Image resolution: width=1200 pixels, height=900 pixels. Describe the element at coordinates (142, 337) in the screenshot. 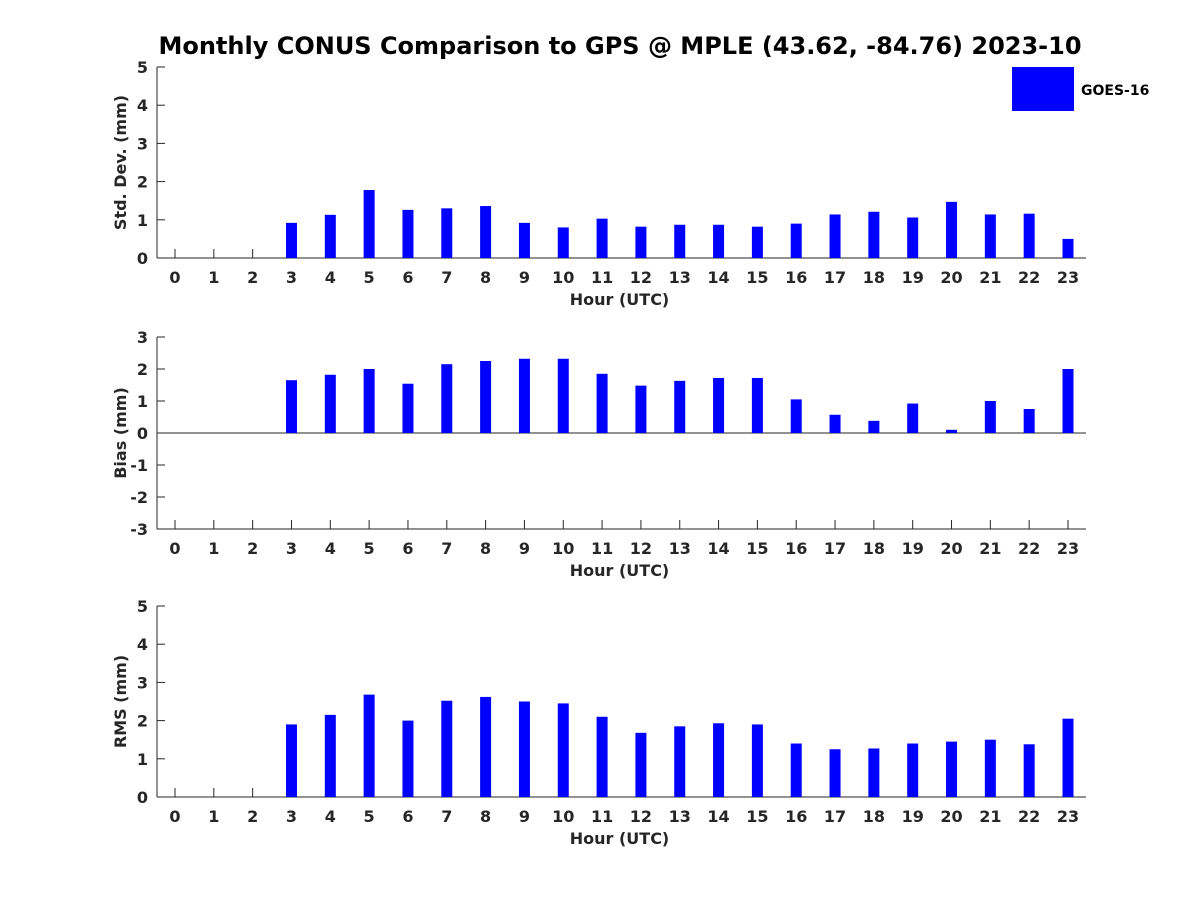

I see `y-tick-label: 3` at that location.